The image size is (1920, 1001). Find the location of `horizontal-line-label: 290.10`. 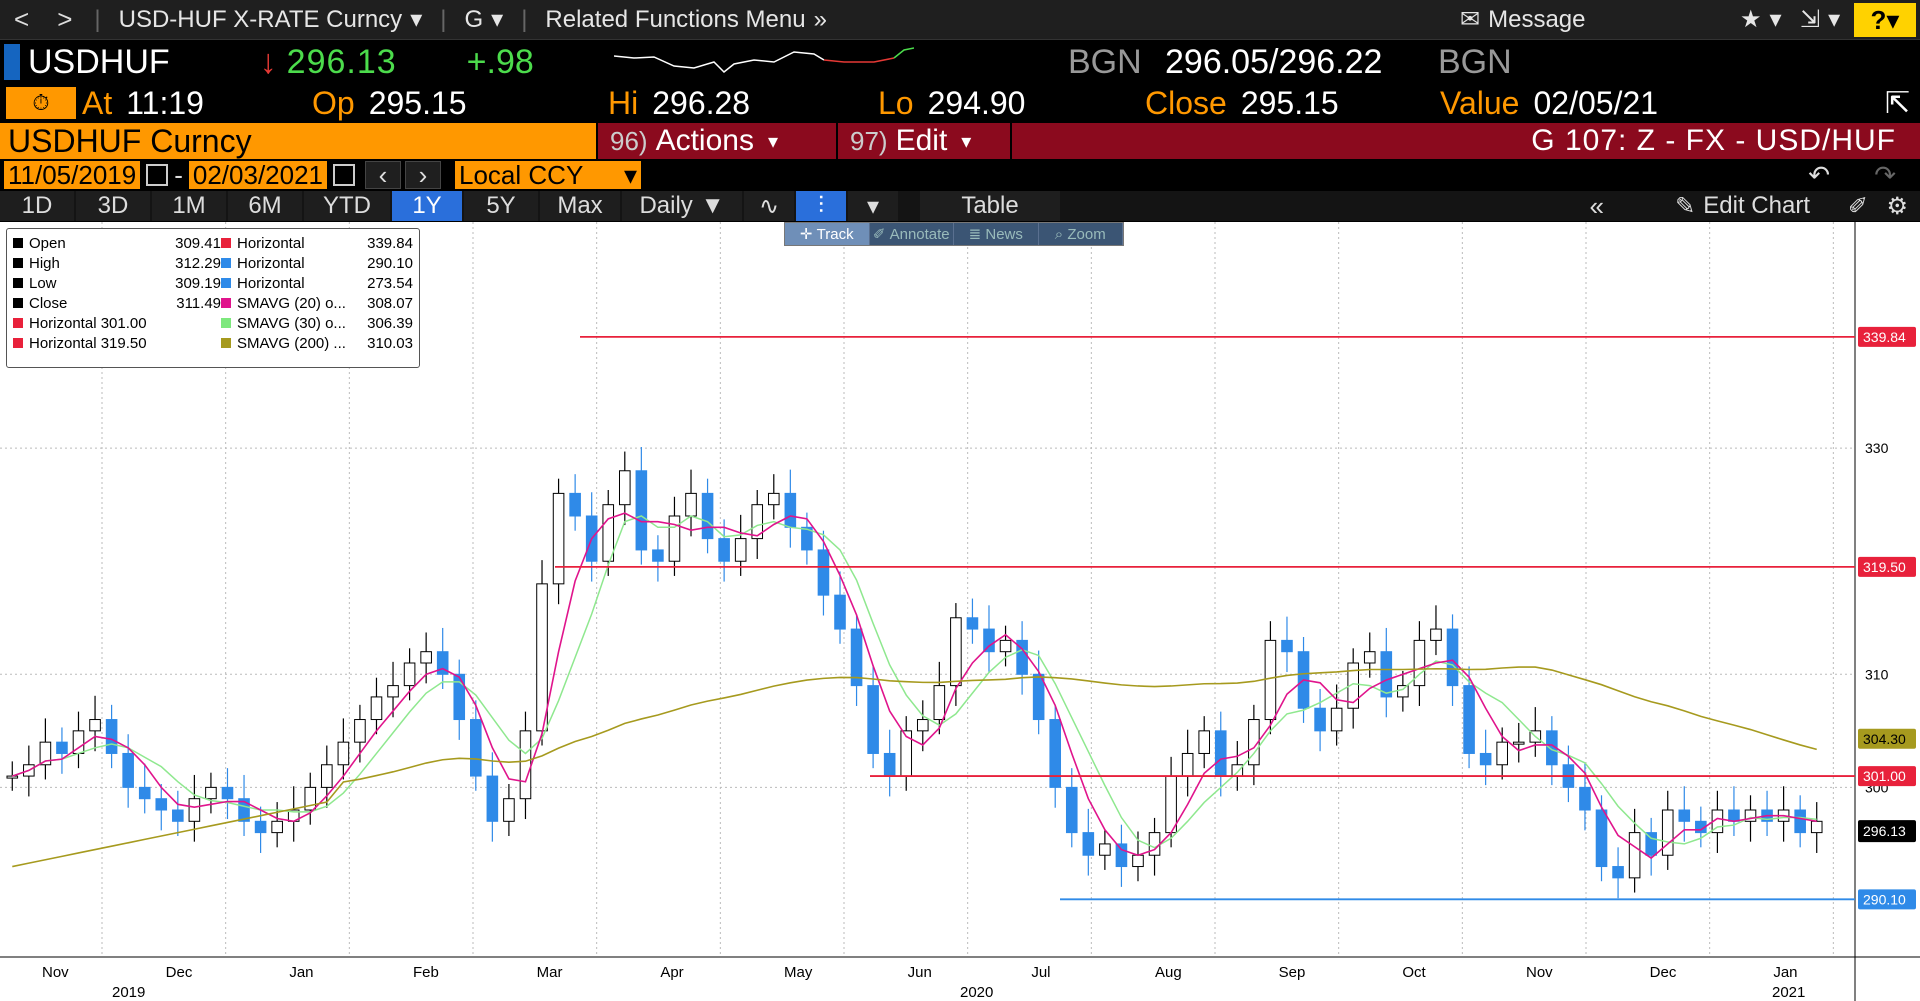

horizontal-line-label: 290.10 is located at coordinates (1884, 899).